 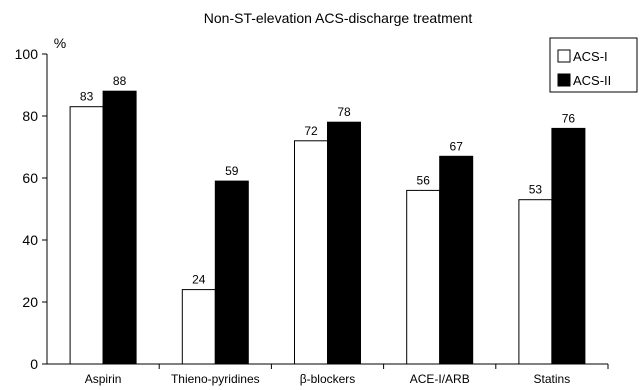 I want to click on y-tick-label: 60, so click(x=30, y=178).